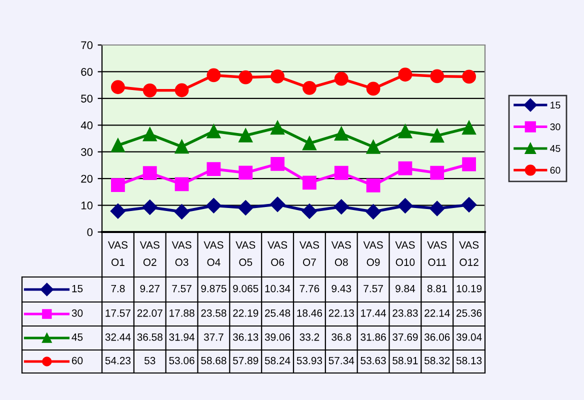 Image resolution: width=584 pixels, height=400 pixels. I want to click on data-label: 18.46, so click(309, 313).